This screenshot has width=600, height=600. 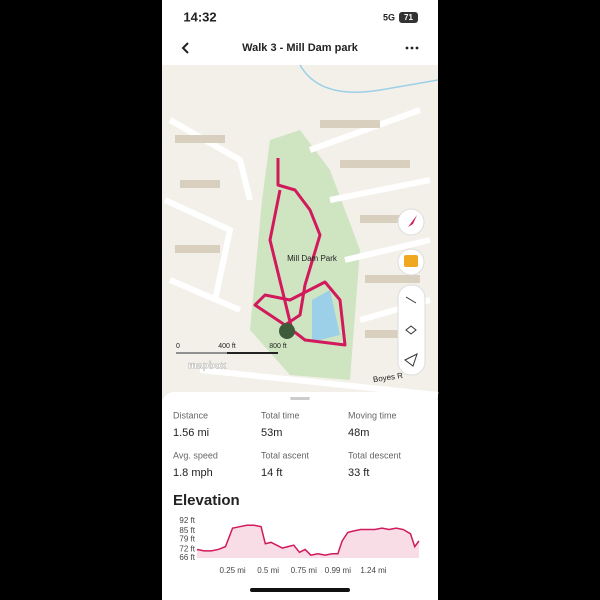 I want to click on map-controls, so click(x=411, y=330).